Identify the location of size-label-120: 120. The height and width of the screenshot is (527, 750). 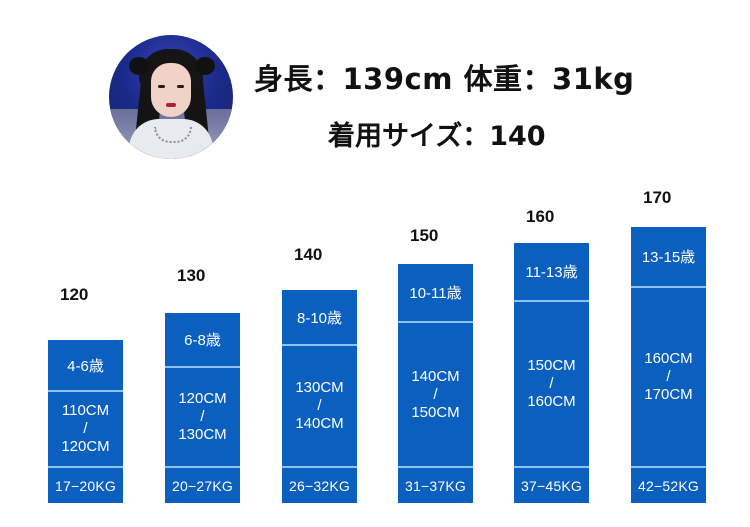
(74, 294).